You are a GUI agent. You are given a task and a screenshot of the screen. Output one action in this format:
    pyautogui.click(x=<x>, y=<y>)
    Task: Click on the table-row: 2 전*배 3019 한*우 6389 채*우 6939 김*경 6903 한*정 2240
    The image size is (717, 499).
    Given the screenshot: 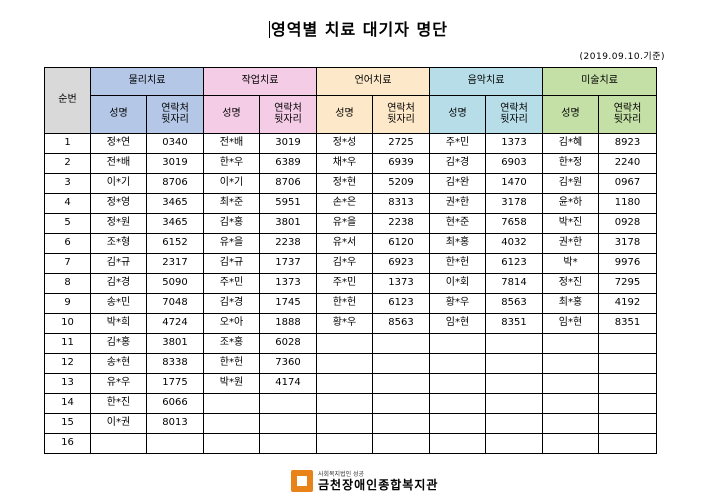 What is the action you would take?
    pyautogui.click(x=350, y=163)
    